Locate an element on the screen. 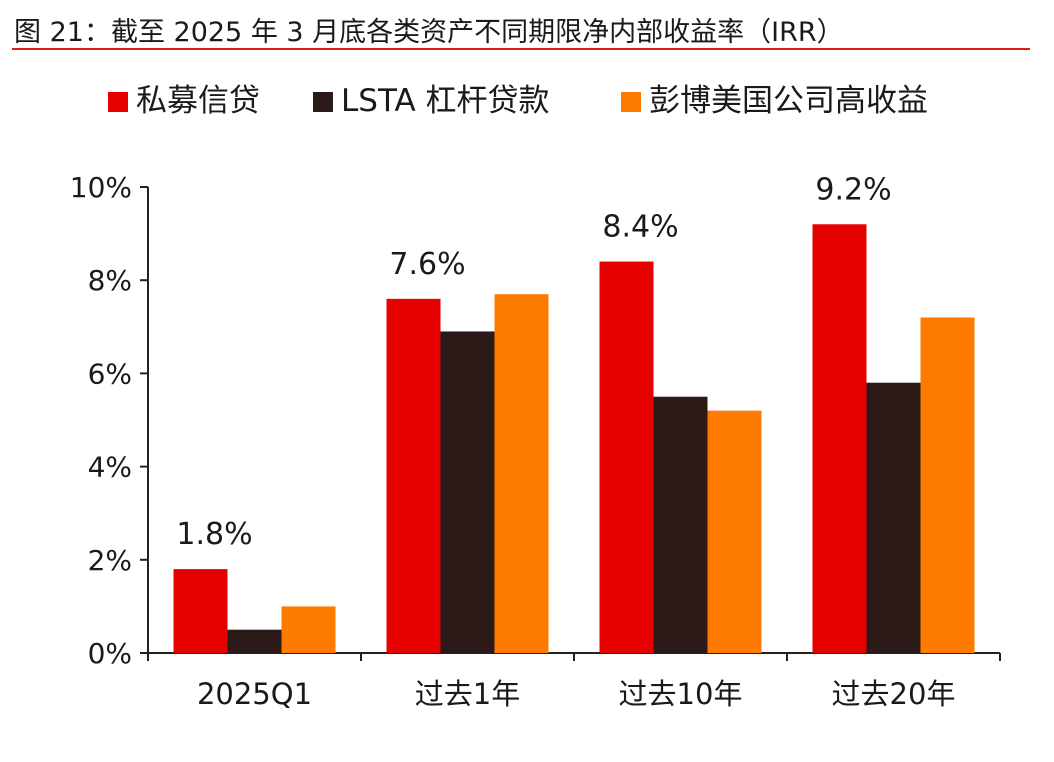 This screenshot has width=1054, height=762. y-tick-label-1: 2% is located at coordinates (110, 560).